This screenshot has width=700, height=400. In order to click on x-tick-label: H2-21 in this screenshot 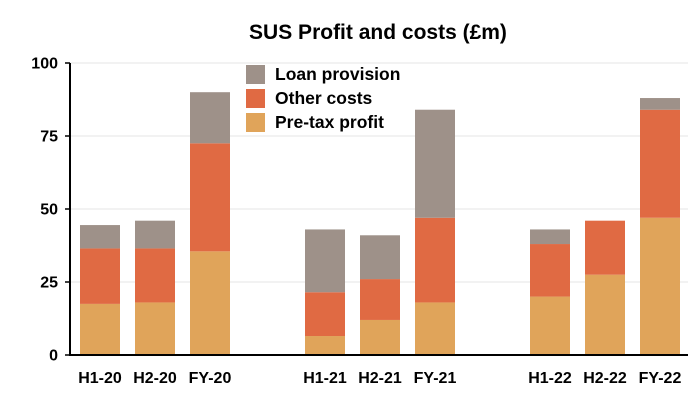, I will do `click(380, 378)`.